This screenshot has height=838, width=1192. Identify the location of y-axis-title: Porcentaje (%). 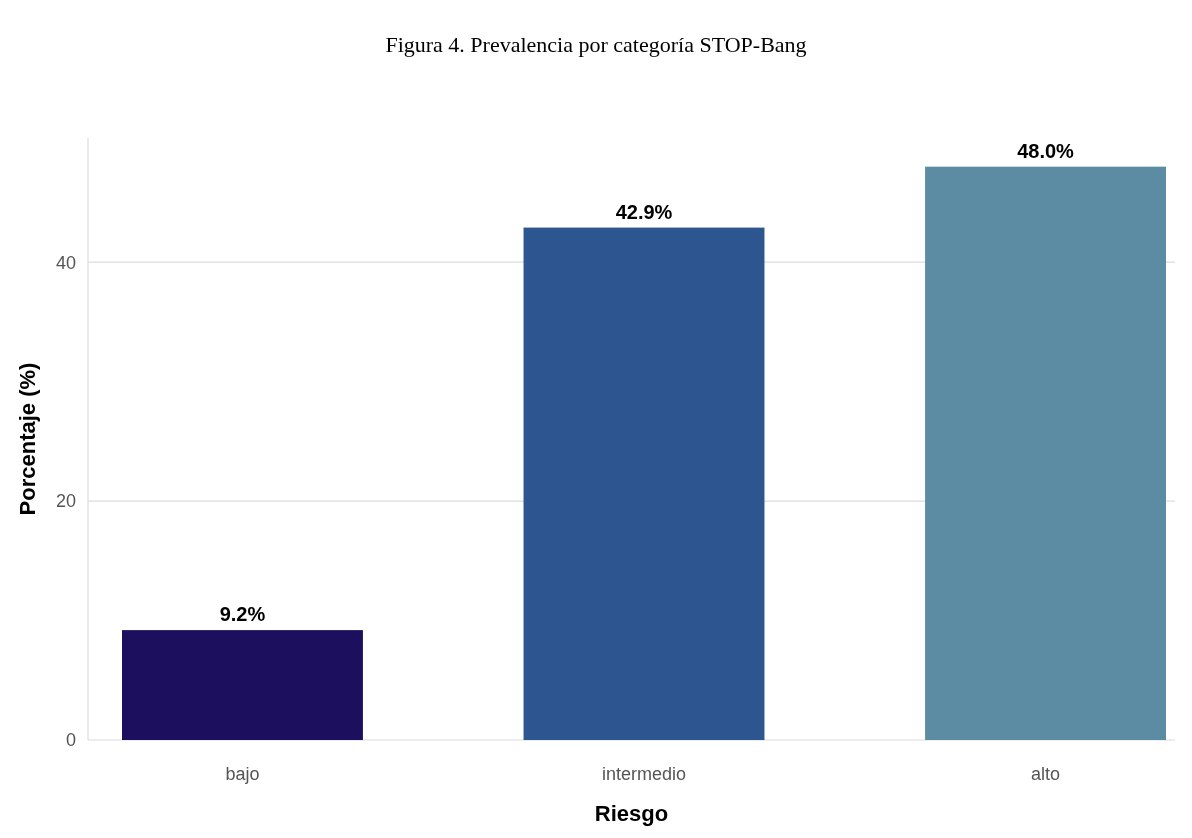
(27, 439).